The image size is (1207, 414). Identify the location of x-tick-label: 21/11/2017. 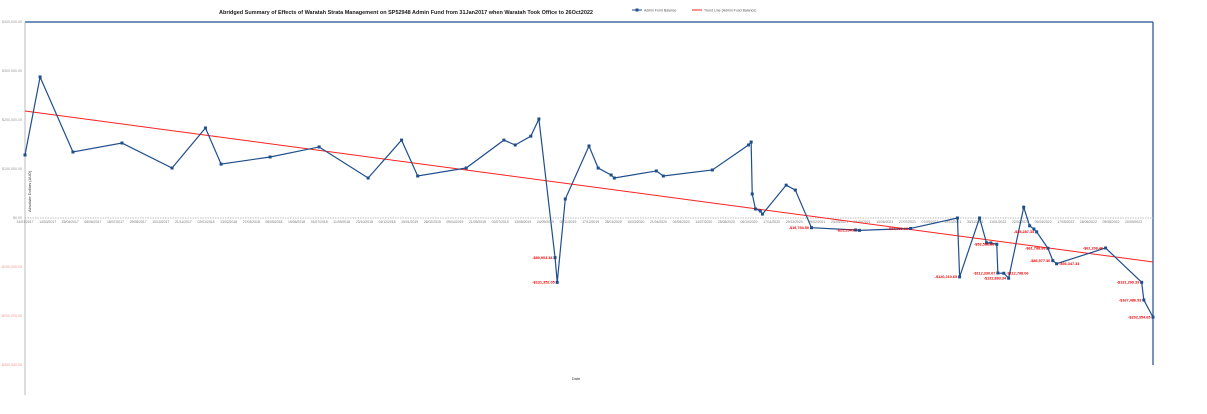
(183, 222).